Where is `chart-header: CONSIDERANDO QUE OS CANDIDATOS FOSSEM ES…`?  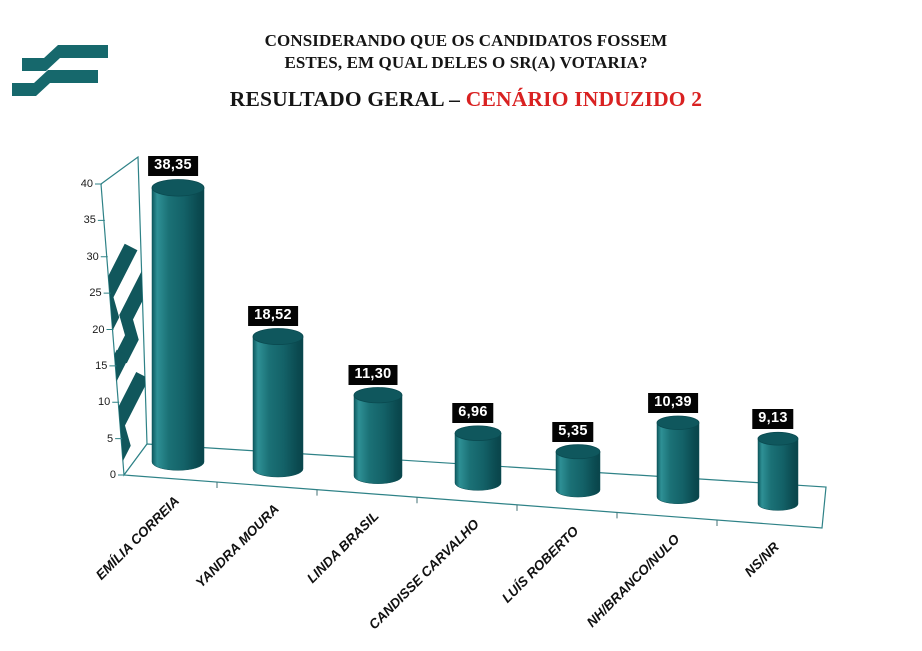
chart-header: CONSIDERANDO QUE OS CANDIDATOS FOSSEM ES… is located at coordinates (466, 71).